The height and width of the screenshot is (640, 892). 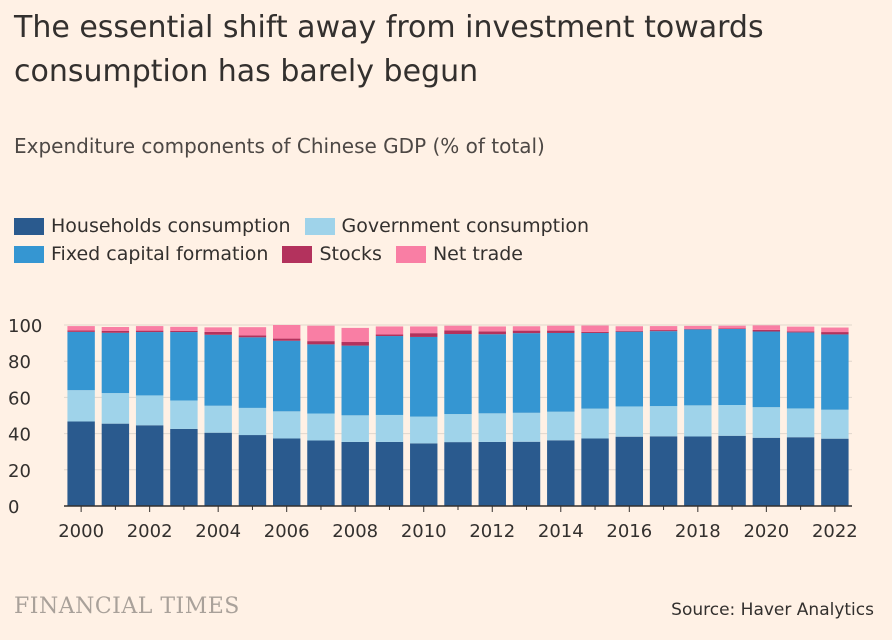 I want to click on legend-item-fixed: Fixed capital formation, so click(x=141, y=254).